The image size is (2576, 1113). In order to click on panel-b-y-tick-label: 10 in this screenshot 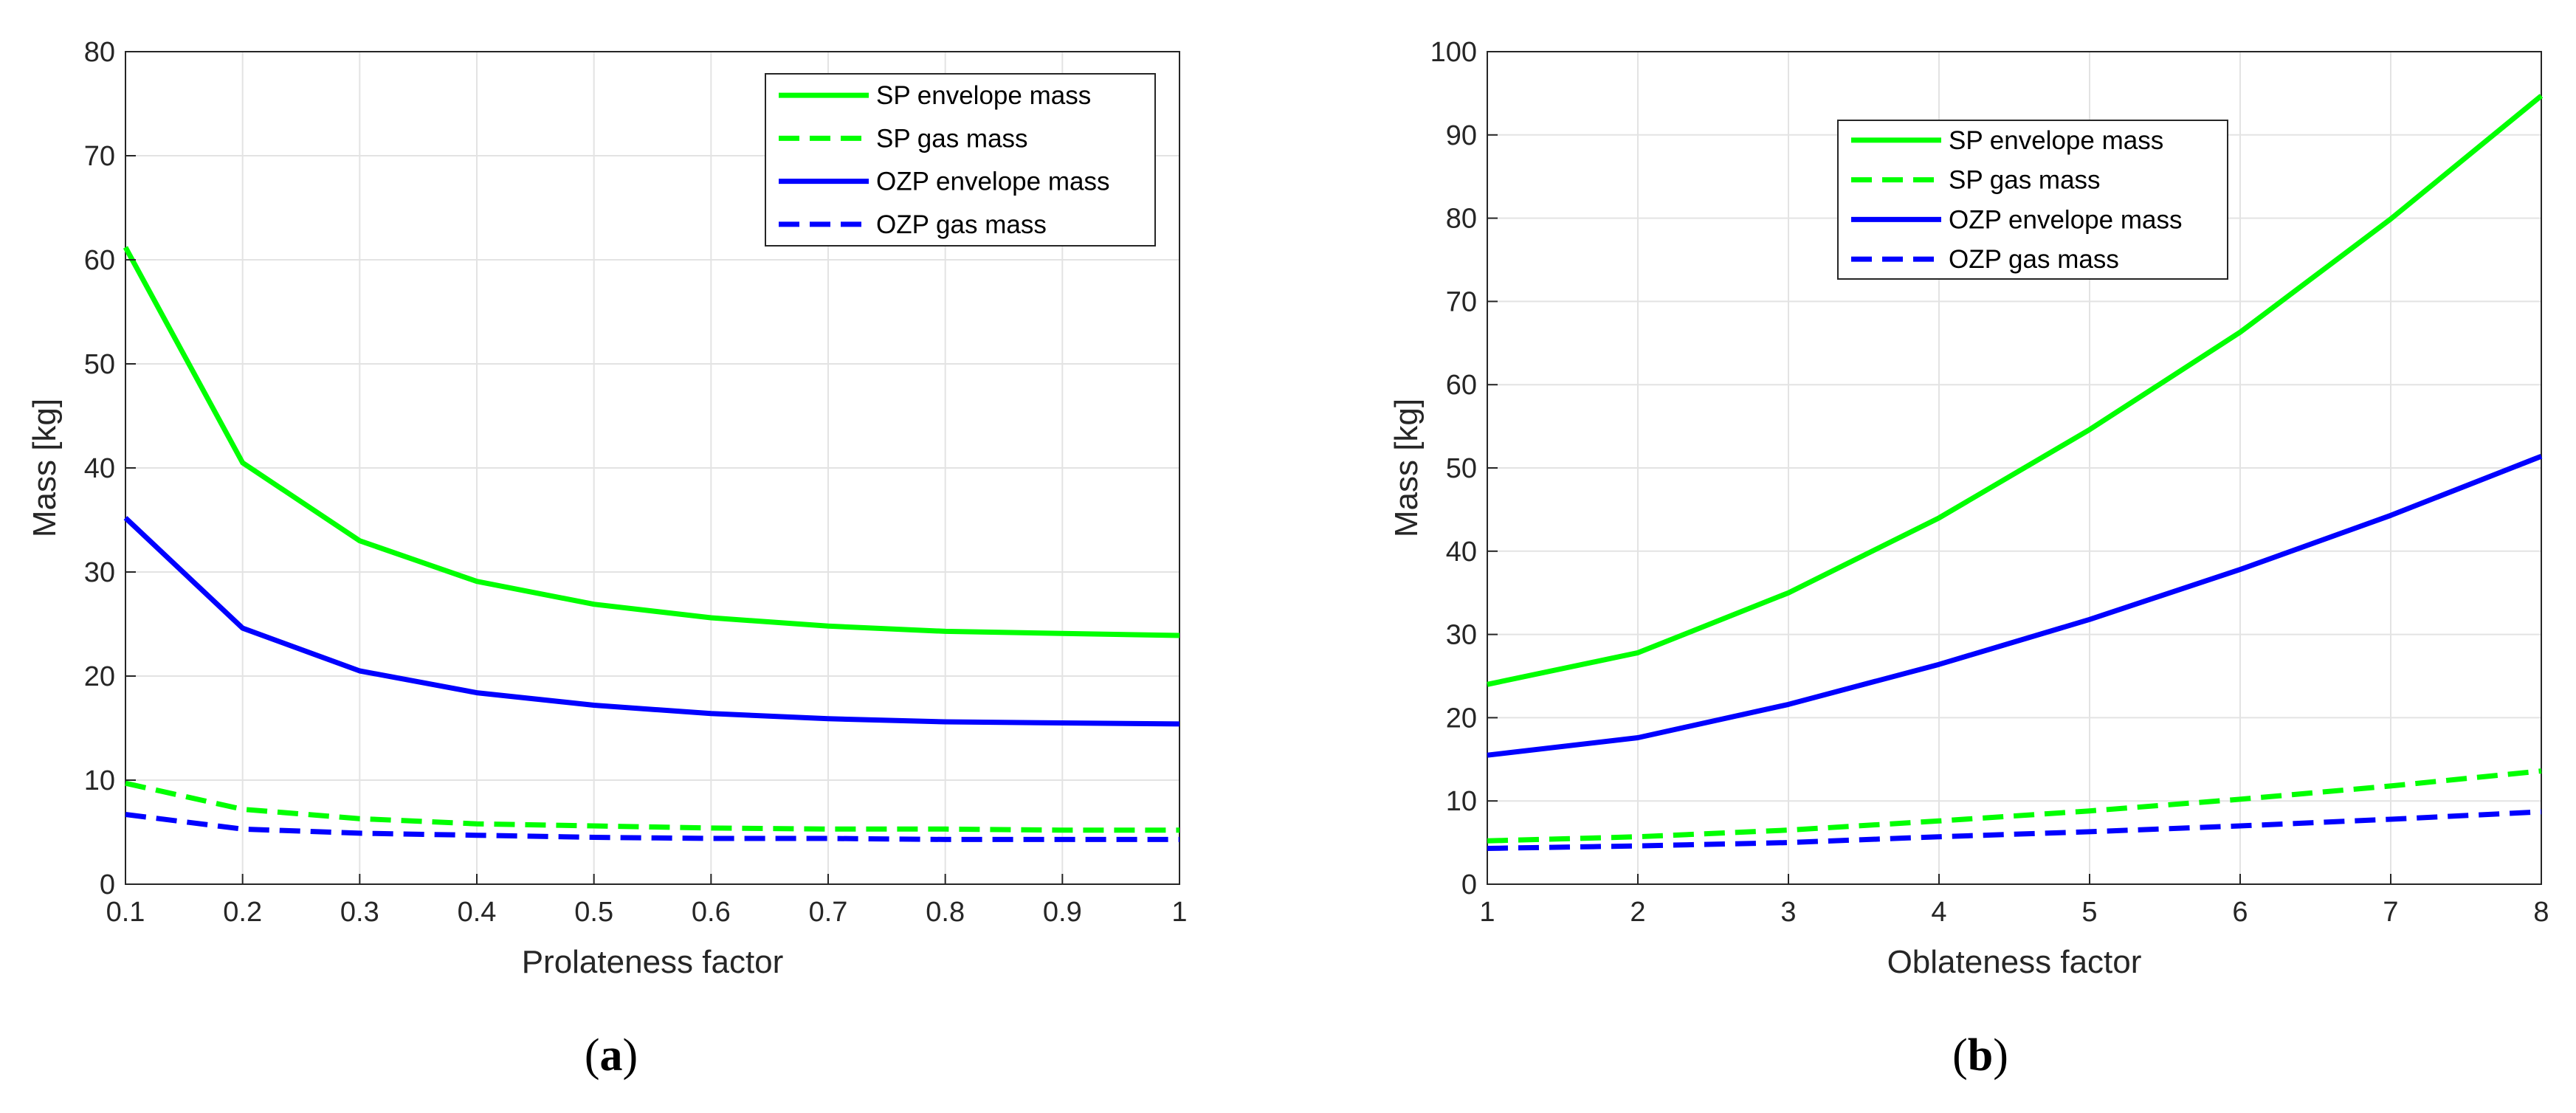, I will do `click(1461, 801)`.